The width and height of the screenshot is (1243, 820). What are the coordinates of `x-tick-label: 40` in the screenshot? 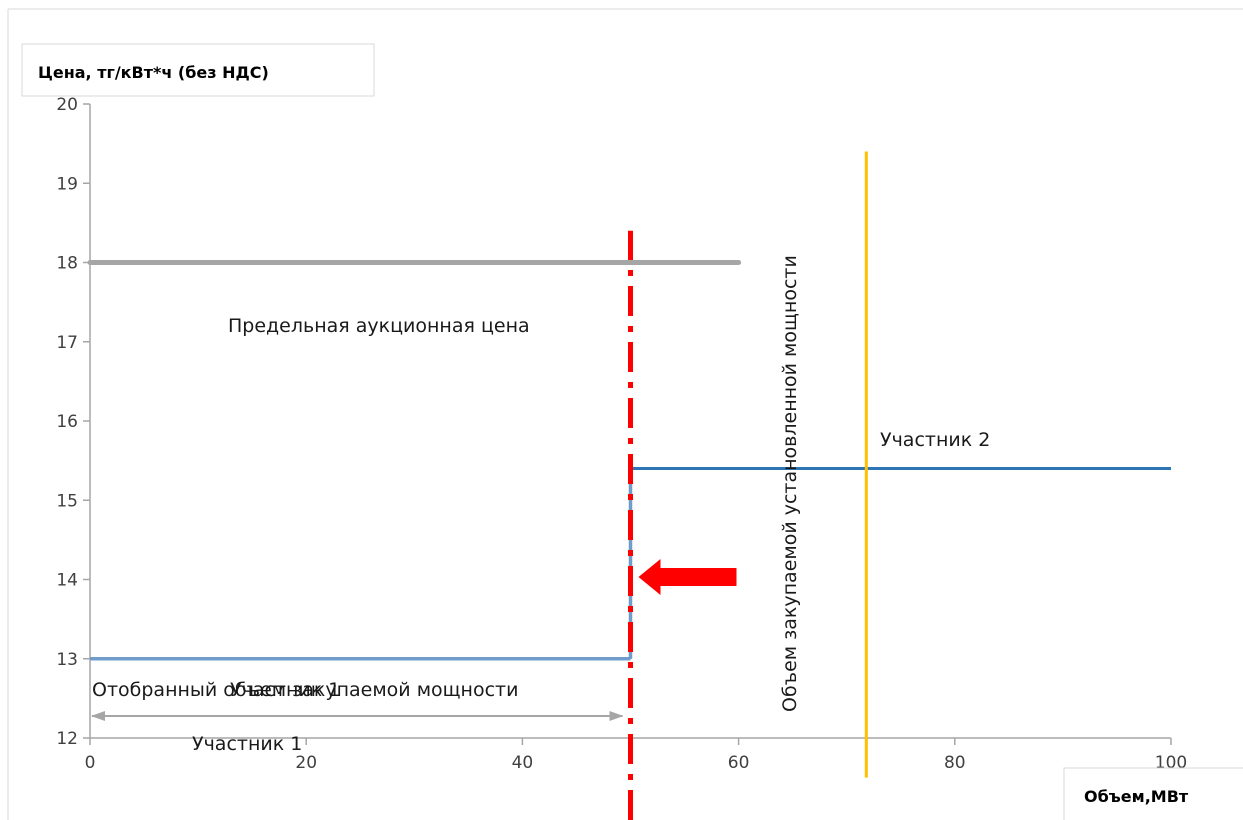 It's located at (523, 763).